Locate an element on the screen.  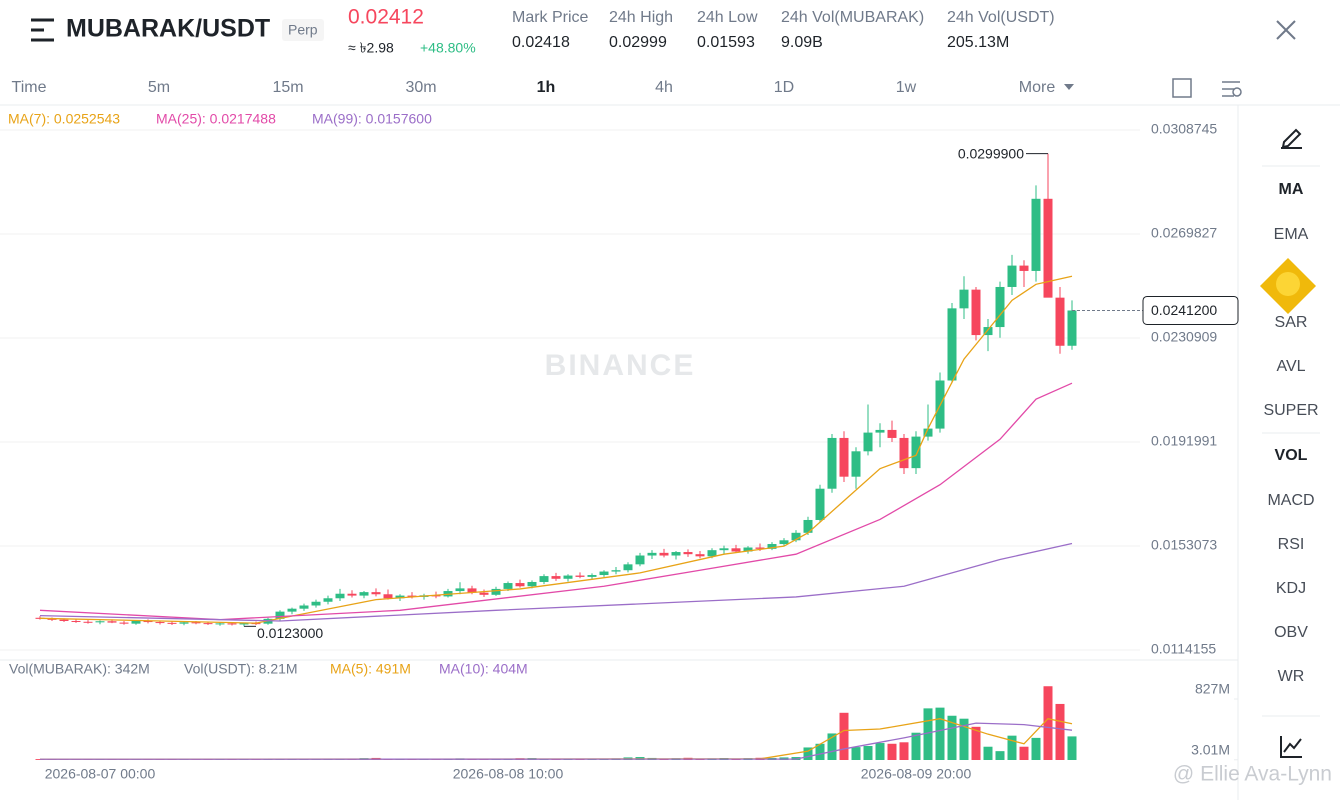
legend-item: MA(7): 0.0252543 is located at coordinates (64, 119).